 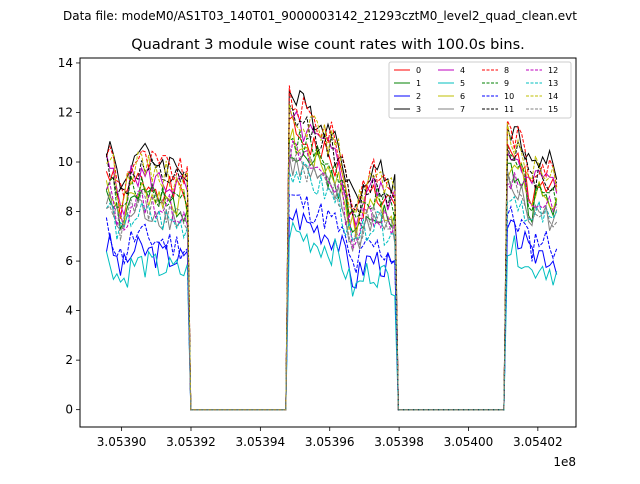 What do you see at coordinates (65, 112) in the screenshot?
I see `y-tick-label: 12` at bounding box center [65, 112].